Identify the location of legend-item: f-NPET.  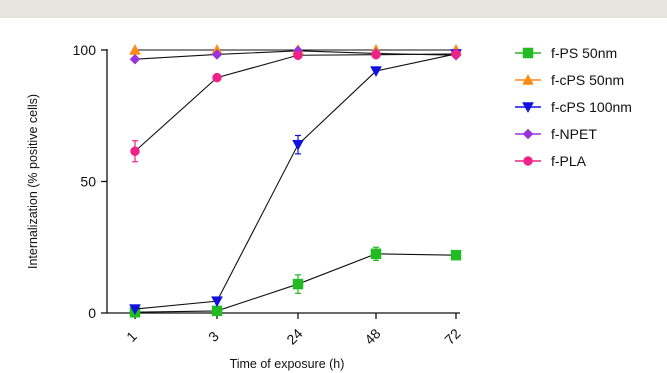
(556, 134).